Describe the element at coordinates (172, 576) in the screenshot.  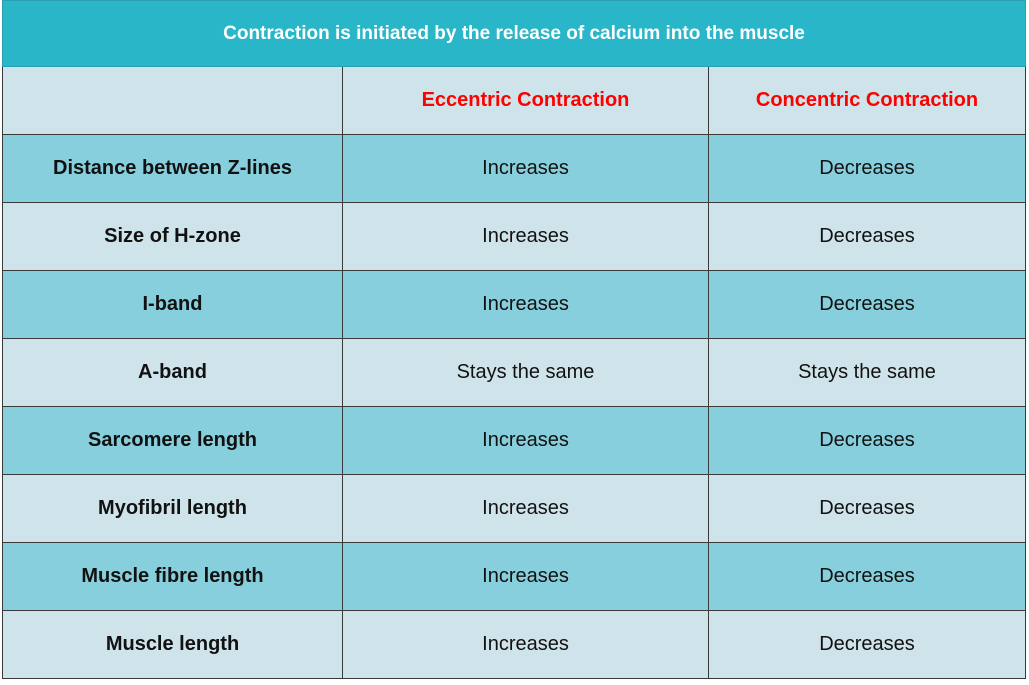
I see `row-label: Muscle fibre length` at that location.